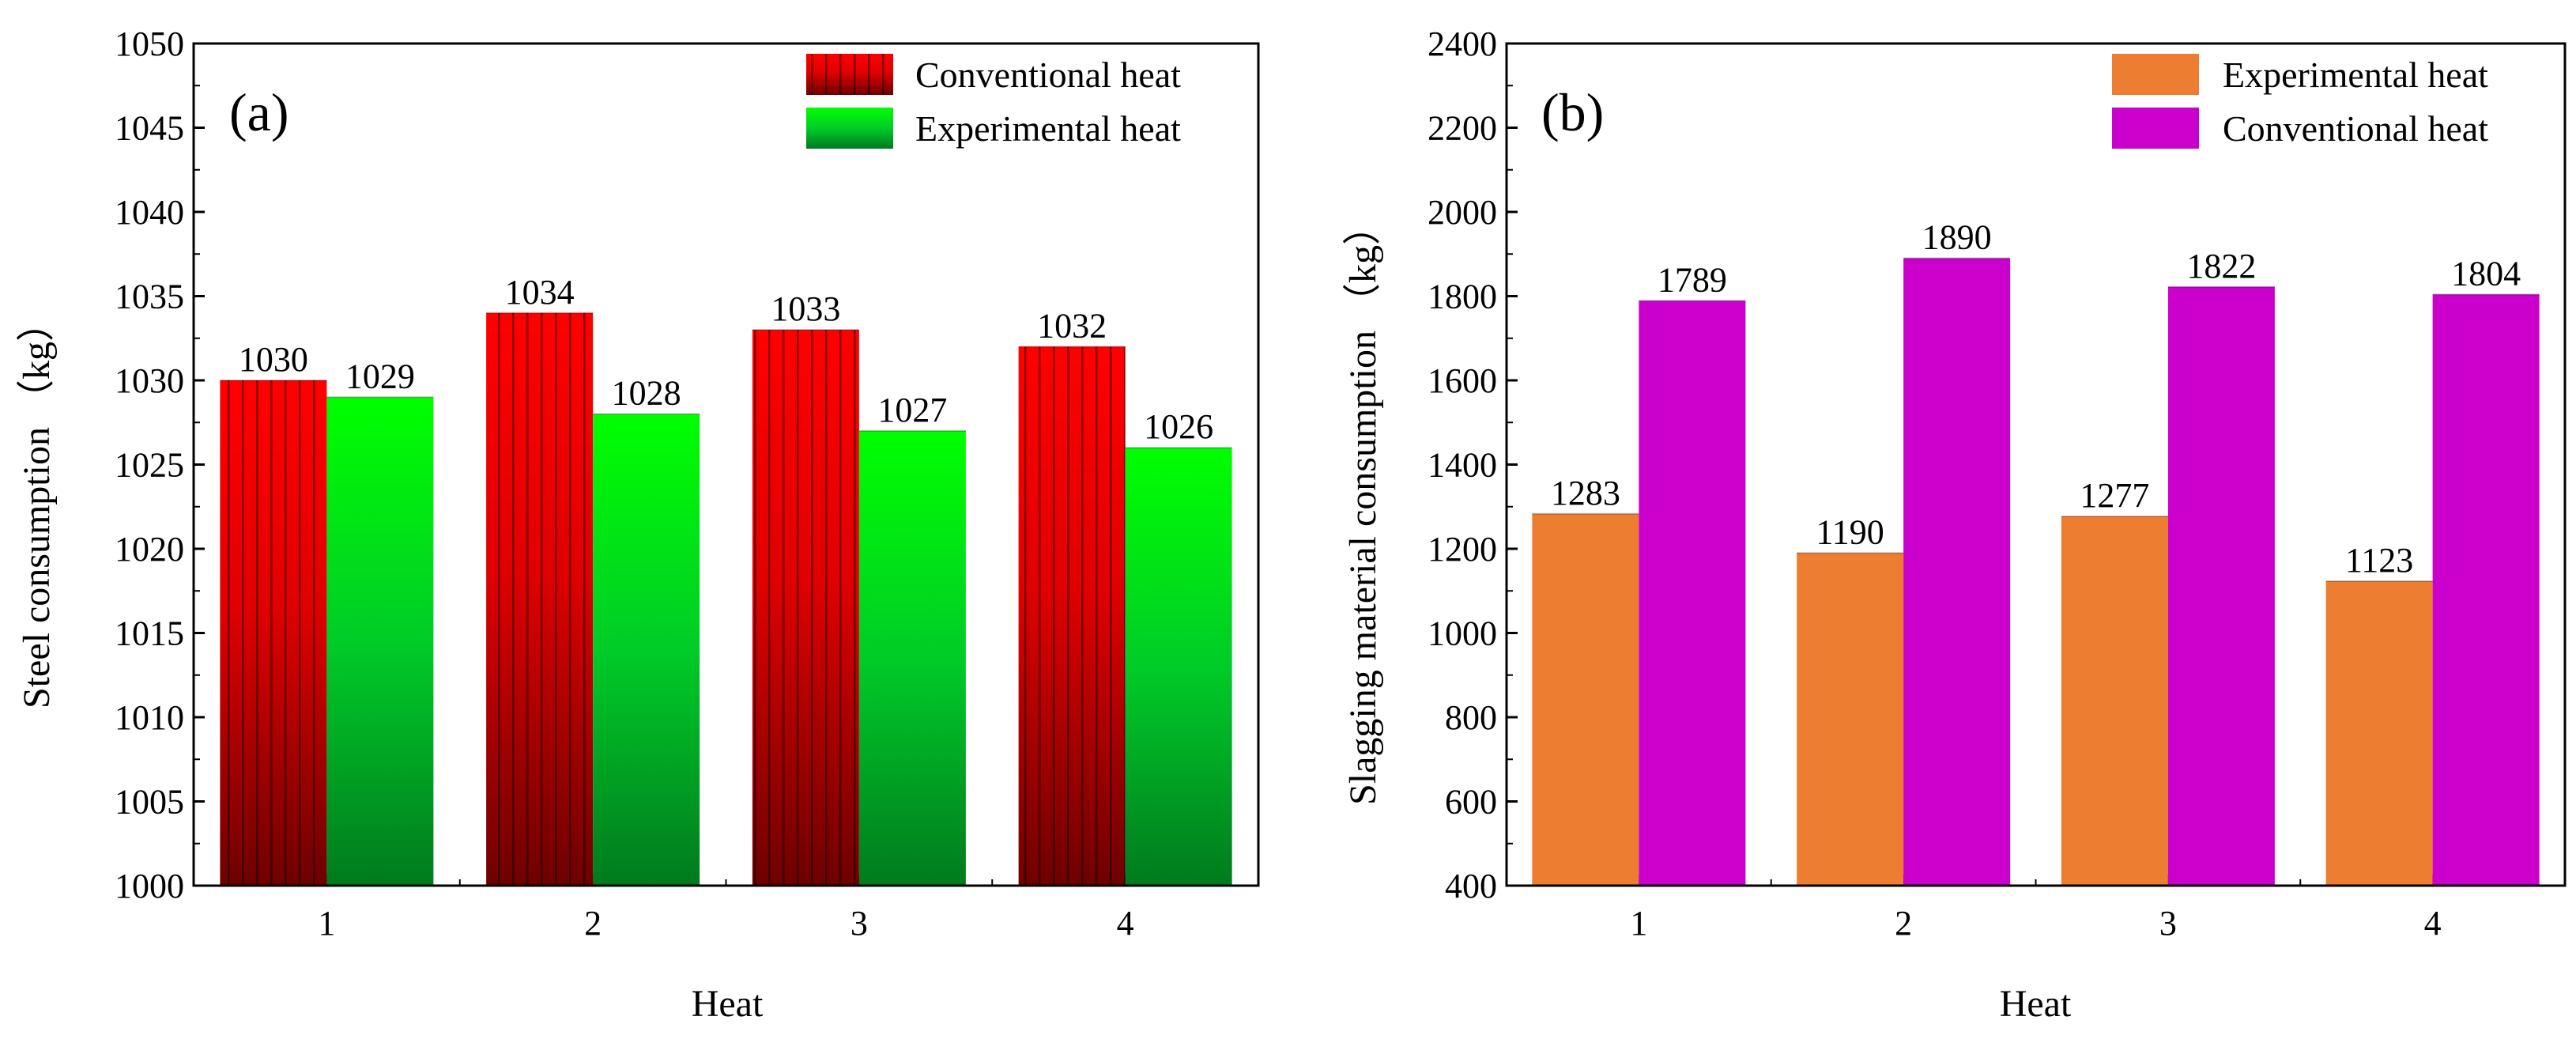  What do you see at coordinates (2036, 399) in the screenshot?
I see `panel-b-value-labels: 1283 1789 1190 1890 1277 1822 1123 1804` at bounding box center [2036, 399].